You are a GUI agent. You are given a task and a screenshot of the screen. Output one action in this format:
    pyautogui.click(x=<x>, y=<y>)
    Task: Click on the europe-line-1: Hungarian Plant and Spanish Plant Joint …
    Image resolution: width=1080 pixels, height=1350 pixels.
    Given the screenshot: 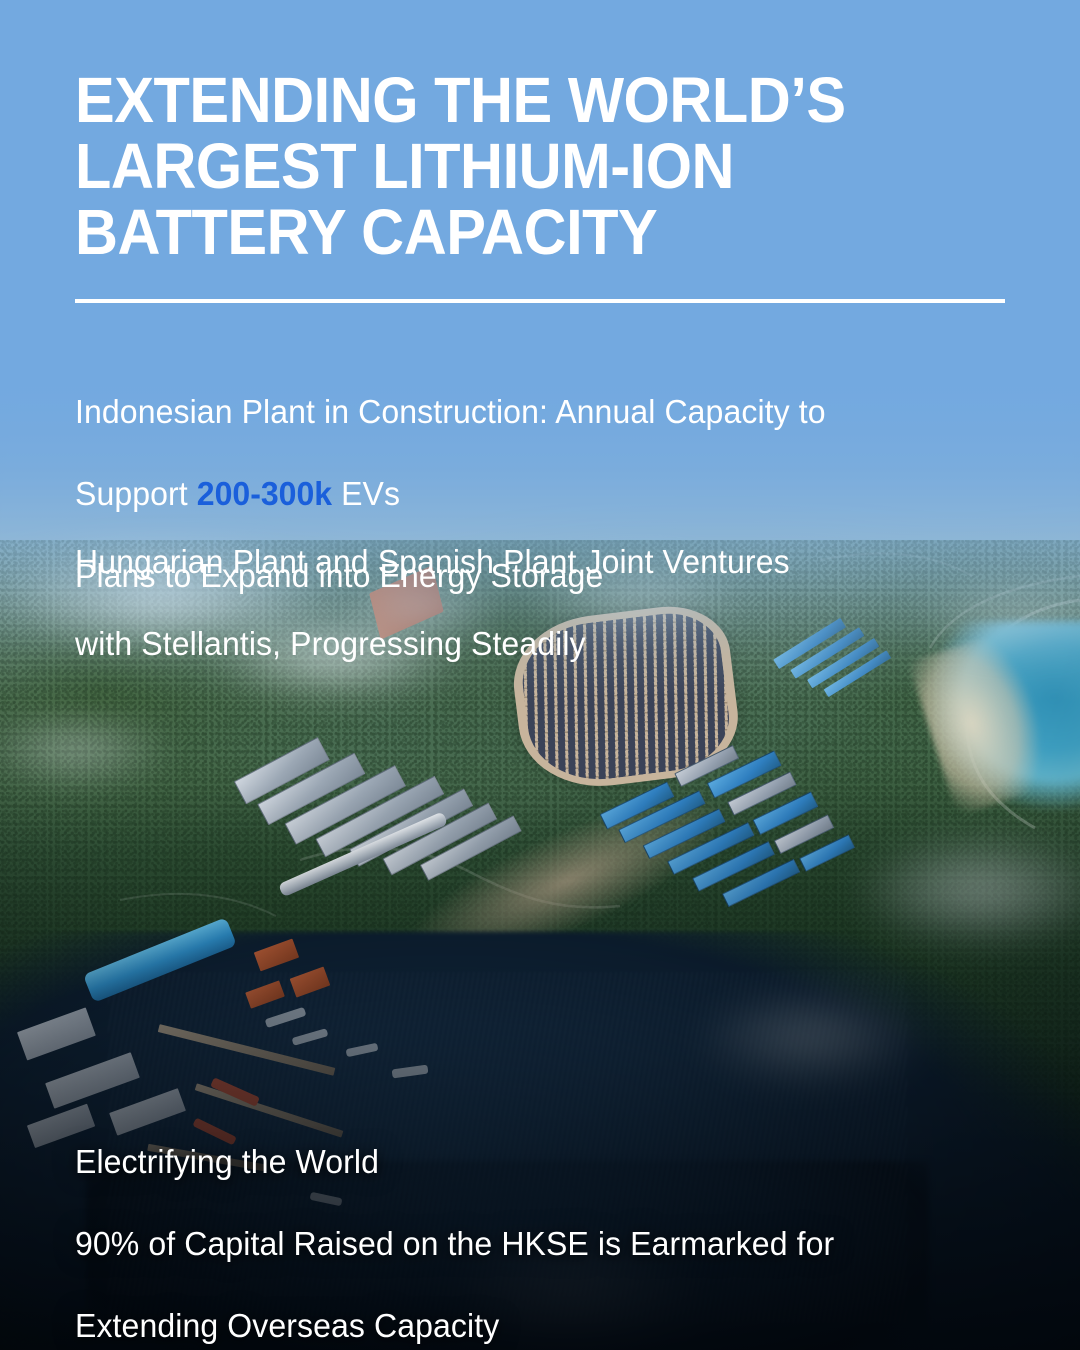 What is the action you would take?
    pyautogui.click(x=432, y=561)
    